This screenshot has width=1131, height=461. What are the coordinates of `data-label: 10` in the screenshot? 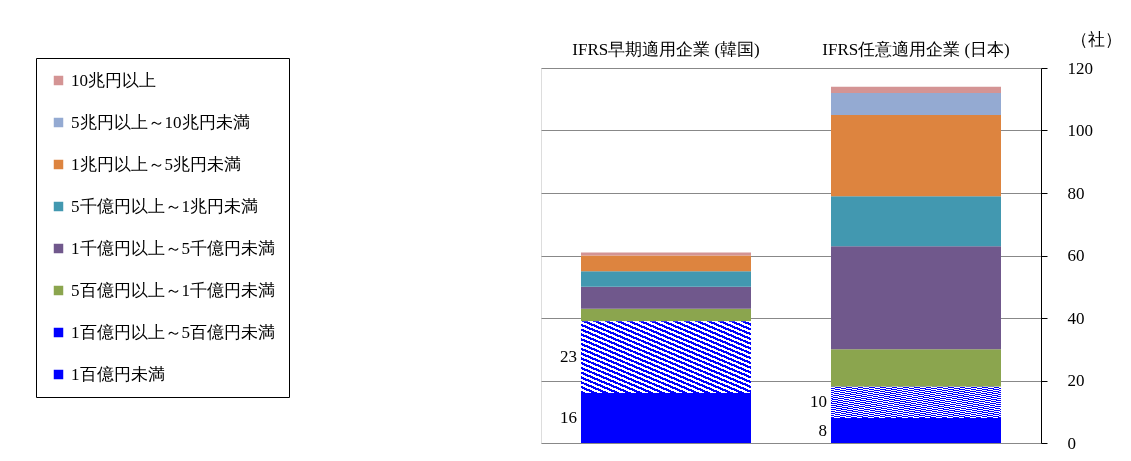 It's located at (818, 402).